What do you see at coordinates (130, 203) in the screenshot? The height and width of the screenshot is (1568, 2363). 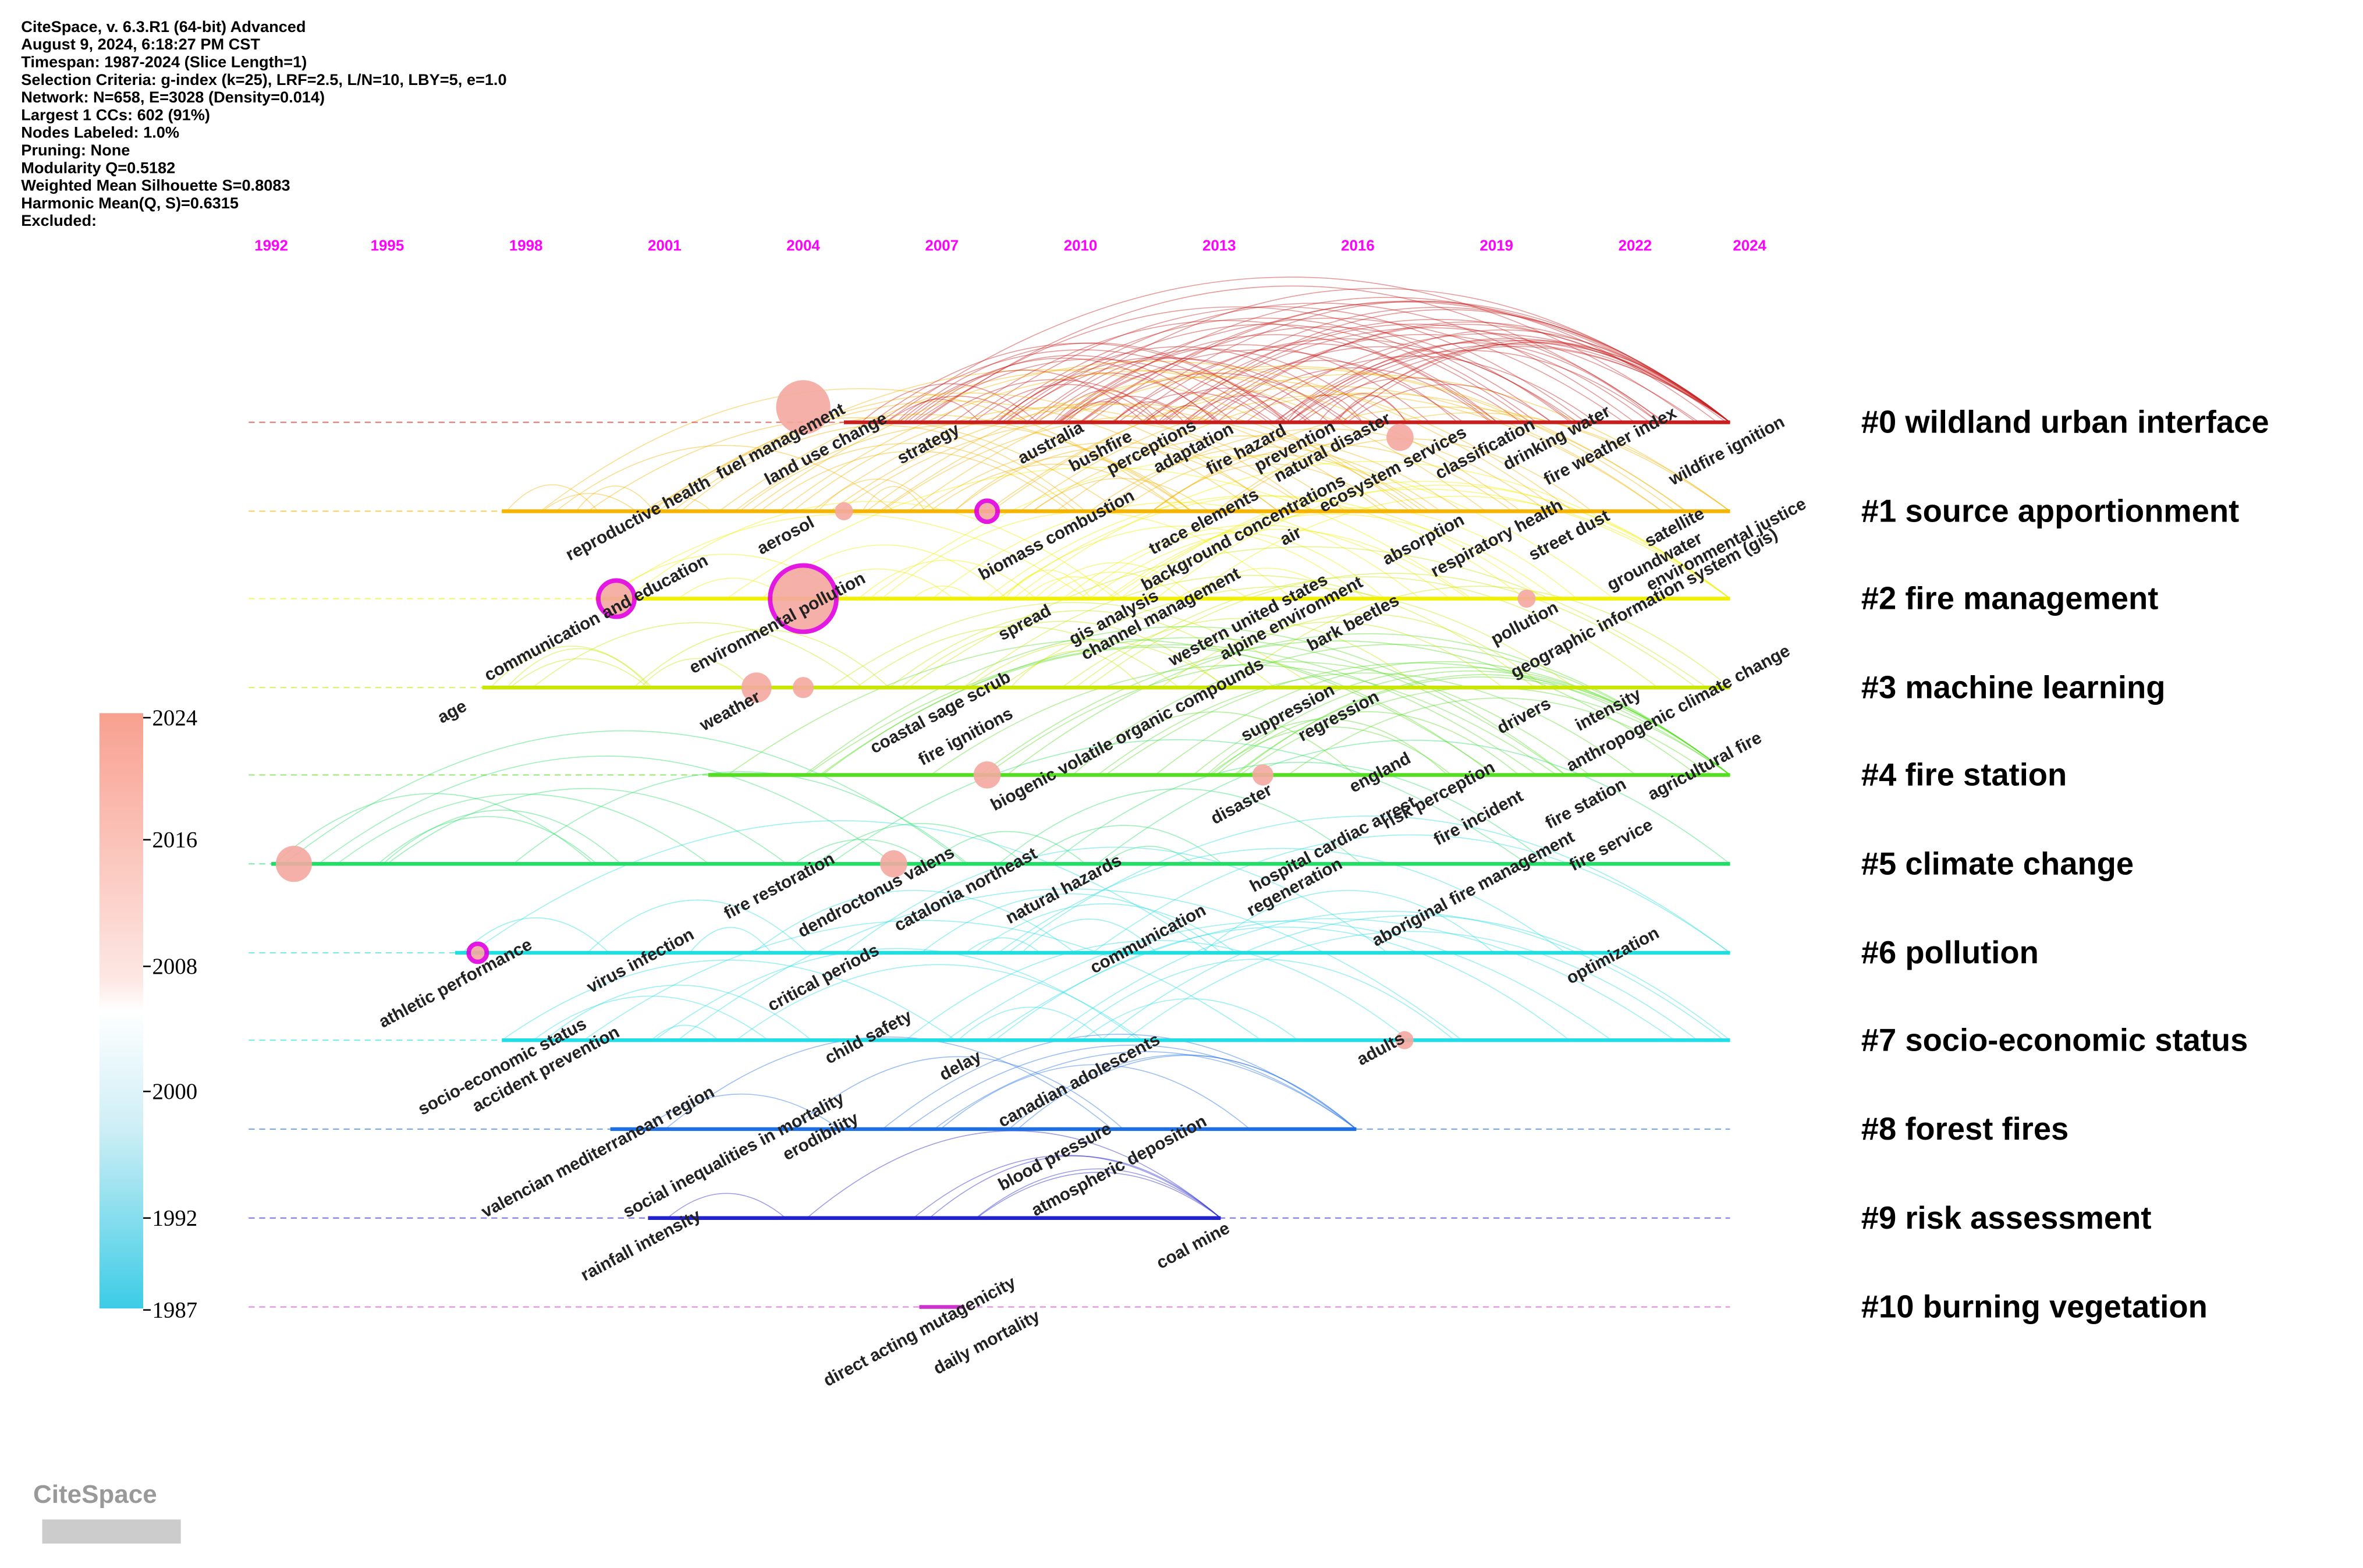 I see `header-line: Harmonic Mean(Q, S)=0.6315` at bounding box center [130, 203].